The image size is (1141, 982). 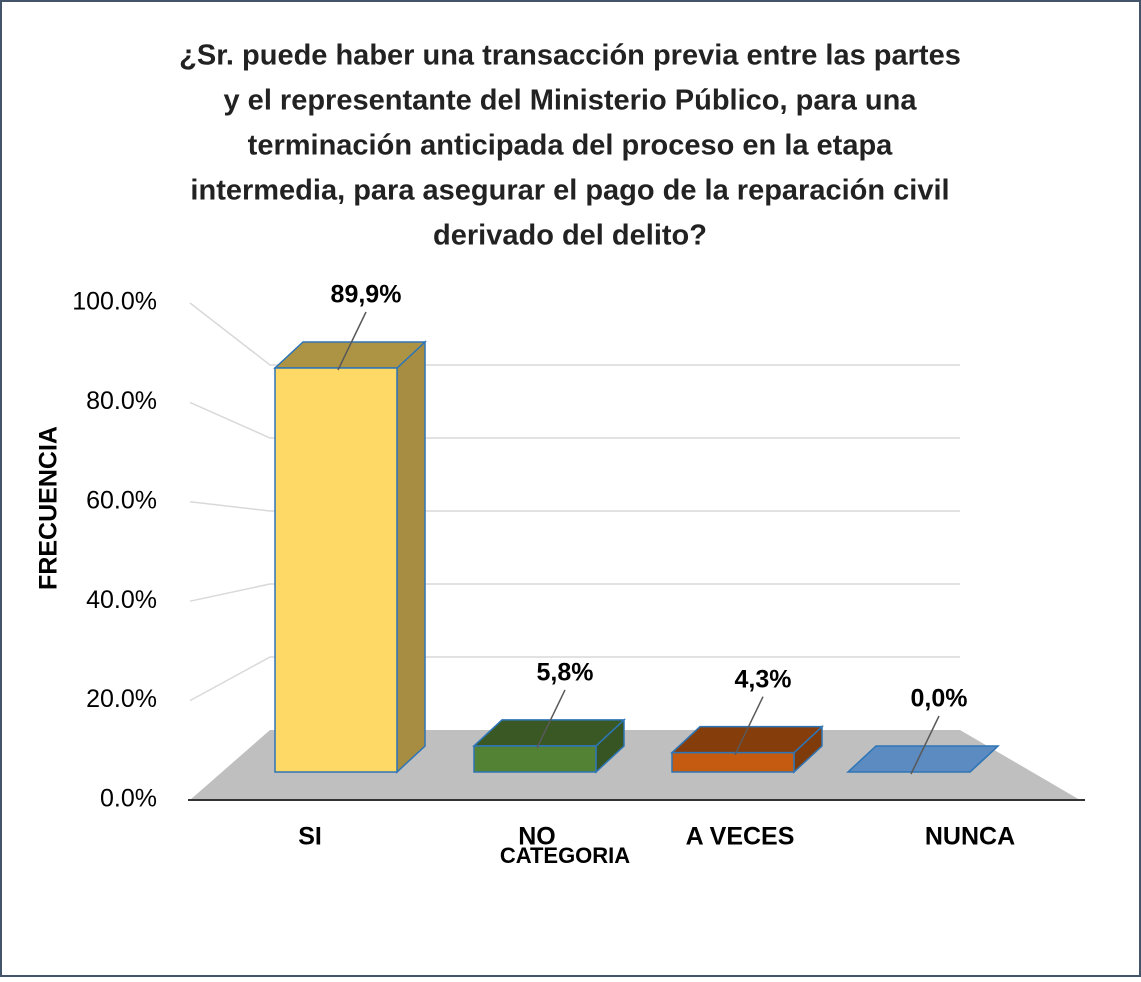 What do you see at coordinates (366, 295) in the screenshot?
I see `data-label: 89,9%` at bounding box center [366, 295].